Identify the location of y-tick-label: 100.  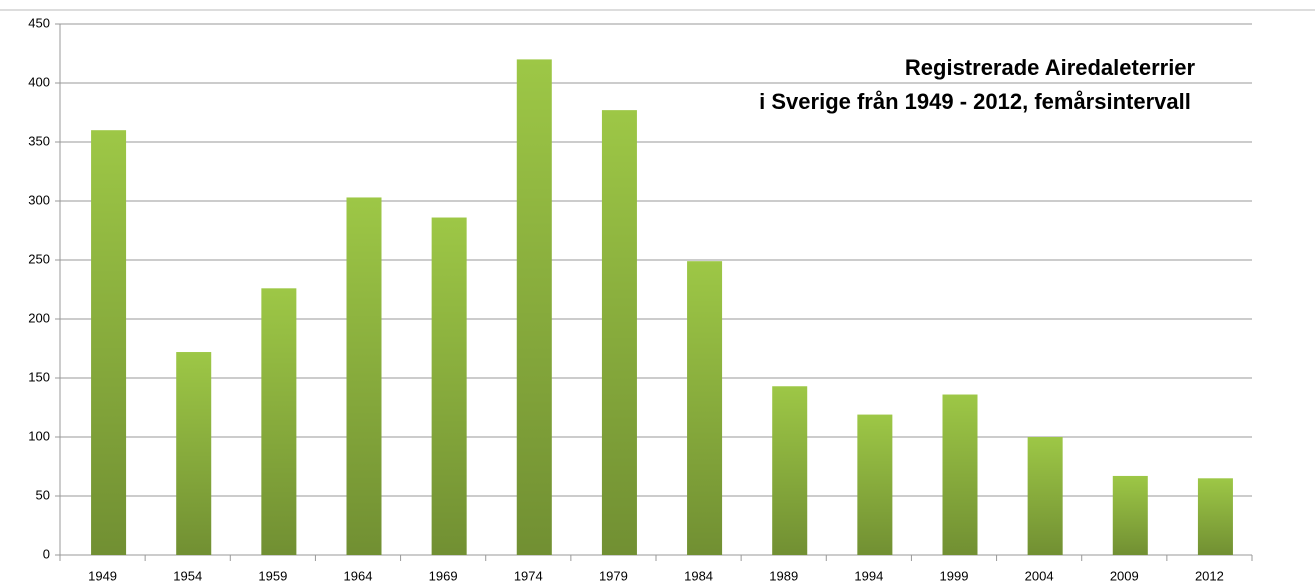
(39, 435).